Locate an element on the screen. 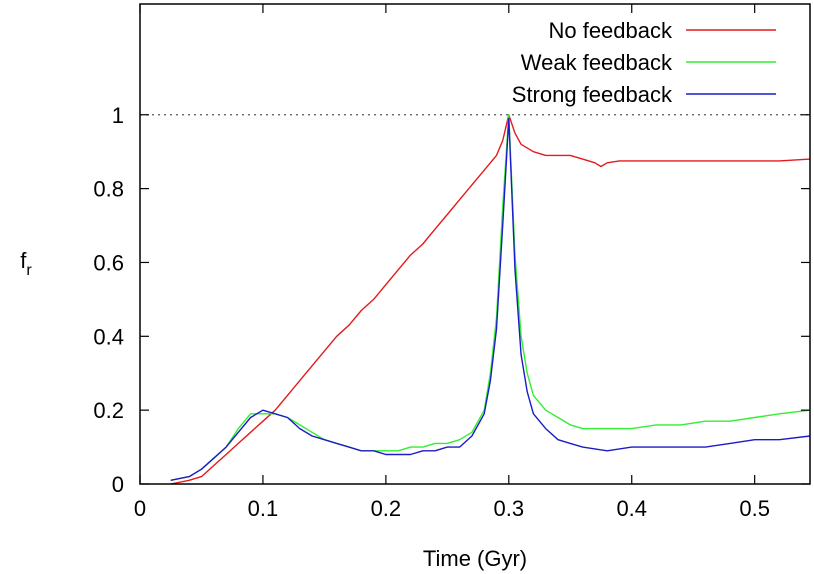 The image size is (814, 574). y-tick-label: 0.8 is located at coordinates (108, 189).